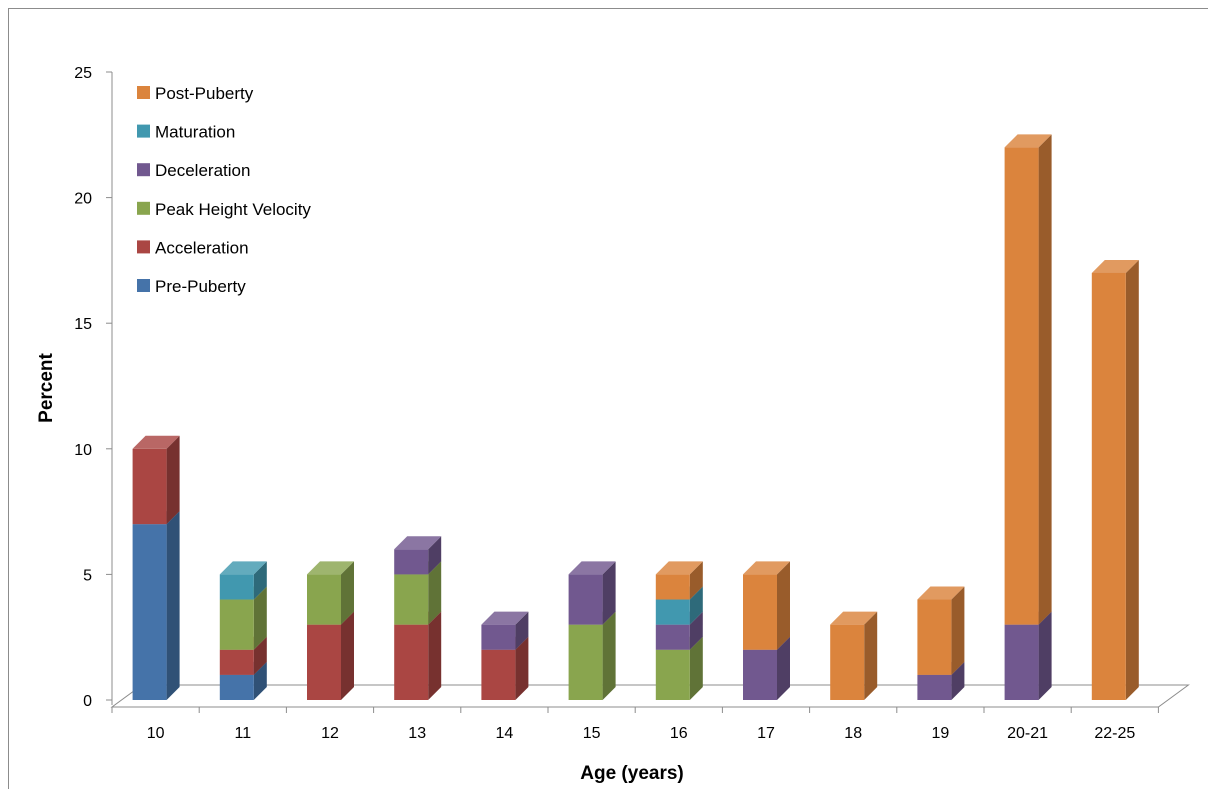 The width and height of the screenshot is (1209, 790). I want to click on legend-label: Peak Height Velocity, so click(233, 209).